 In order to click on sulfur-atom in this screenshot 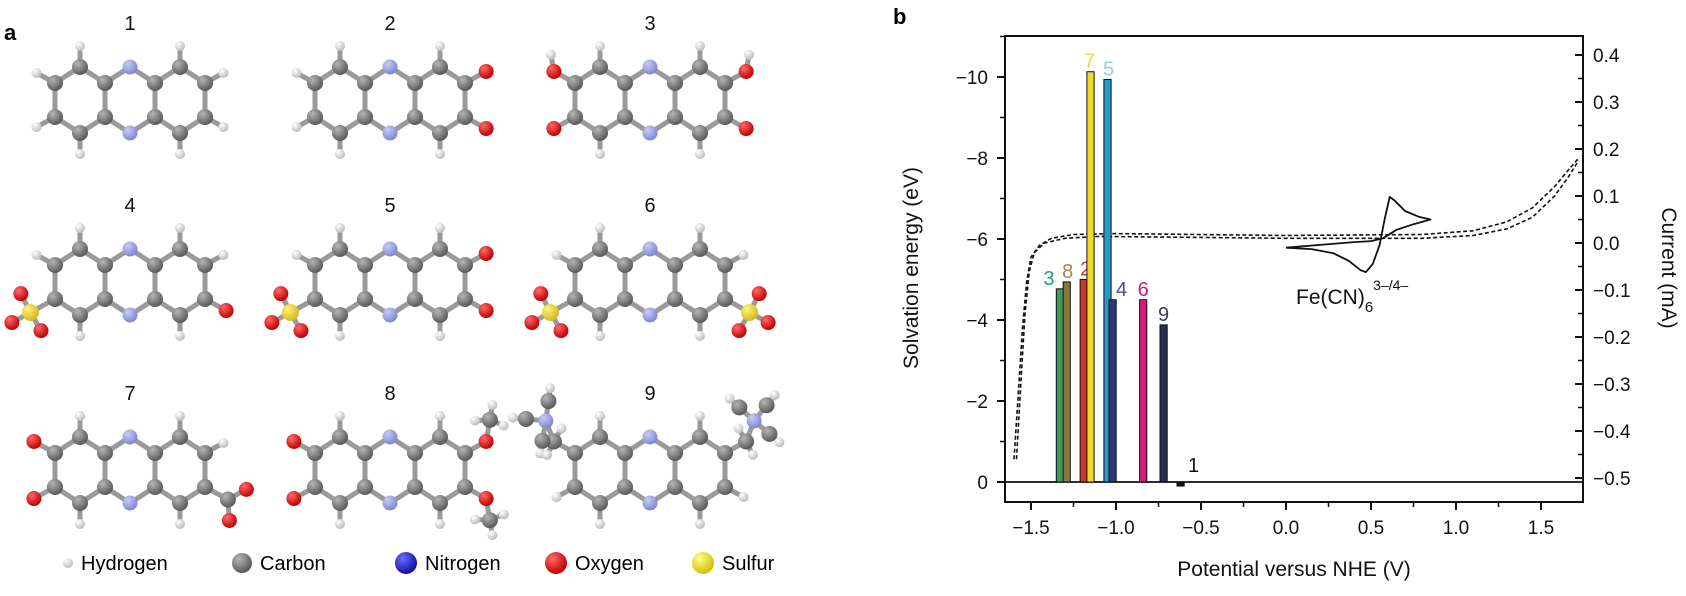, I will do `click(290, 312)`.